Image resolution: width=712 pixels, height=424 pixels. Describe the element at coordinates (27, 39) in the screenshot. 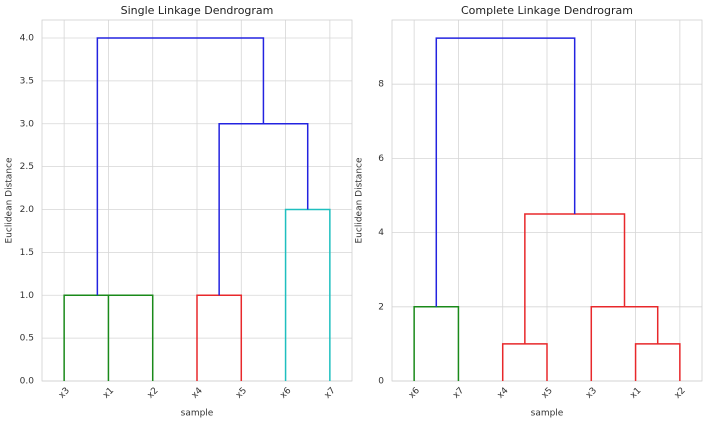

I see `y-tick-label: 4.0` at that location.